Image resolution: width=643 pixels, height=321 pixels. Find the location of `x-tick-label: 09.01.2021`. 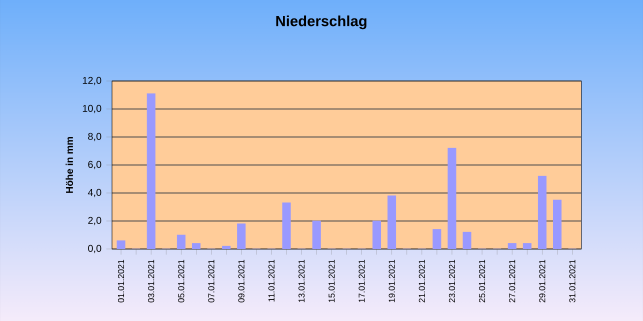

x-tick-label: 09.01.2021 is located at coordinates (241, 281).